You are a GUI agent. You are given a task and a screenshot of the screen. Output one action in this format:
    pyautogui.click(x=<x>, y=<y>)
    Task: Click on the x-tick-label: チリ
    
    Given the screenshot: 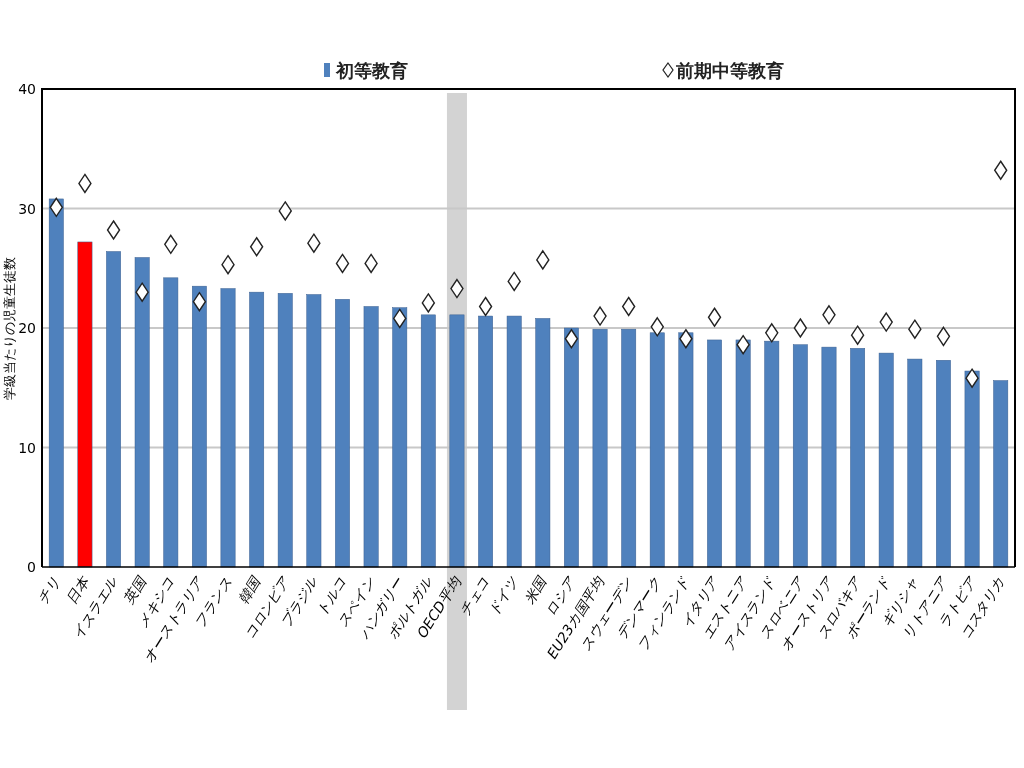 What is the action you would take?
    pyautogui.click(x=48, y=590)
    